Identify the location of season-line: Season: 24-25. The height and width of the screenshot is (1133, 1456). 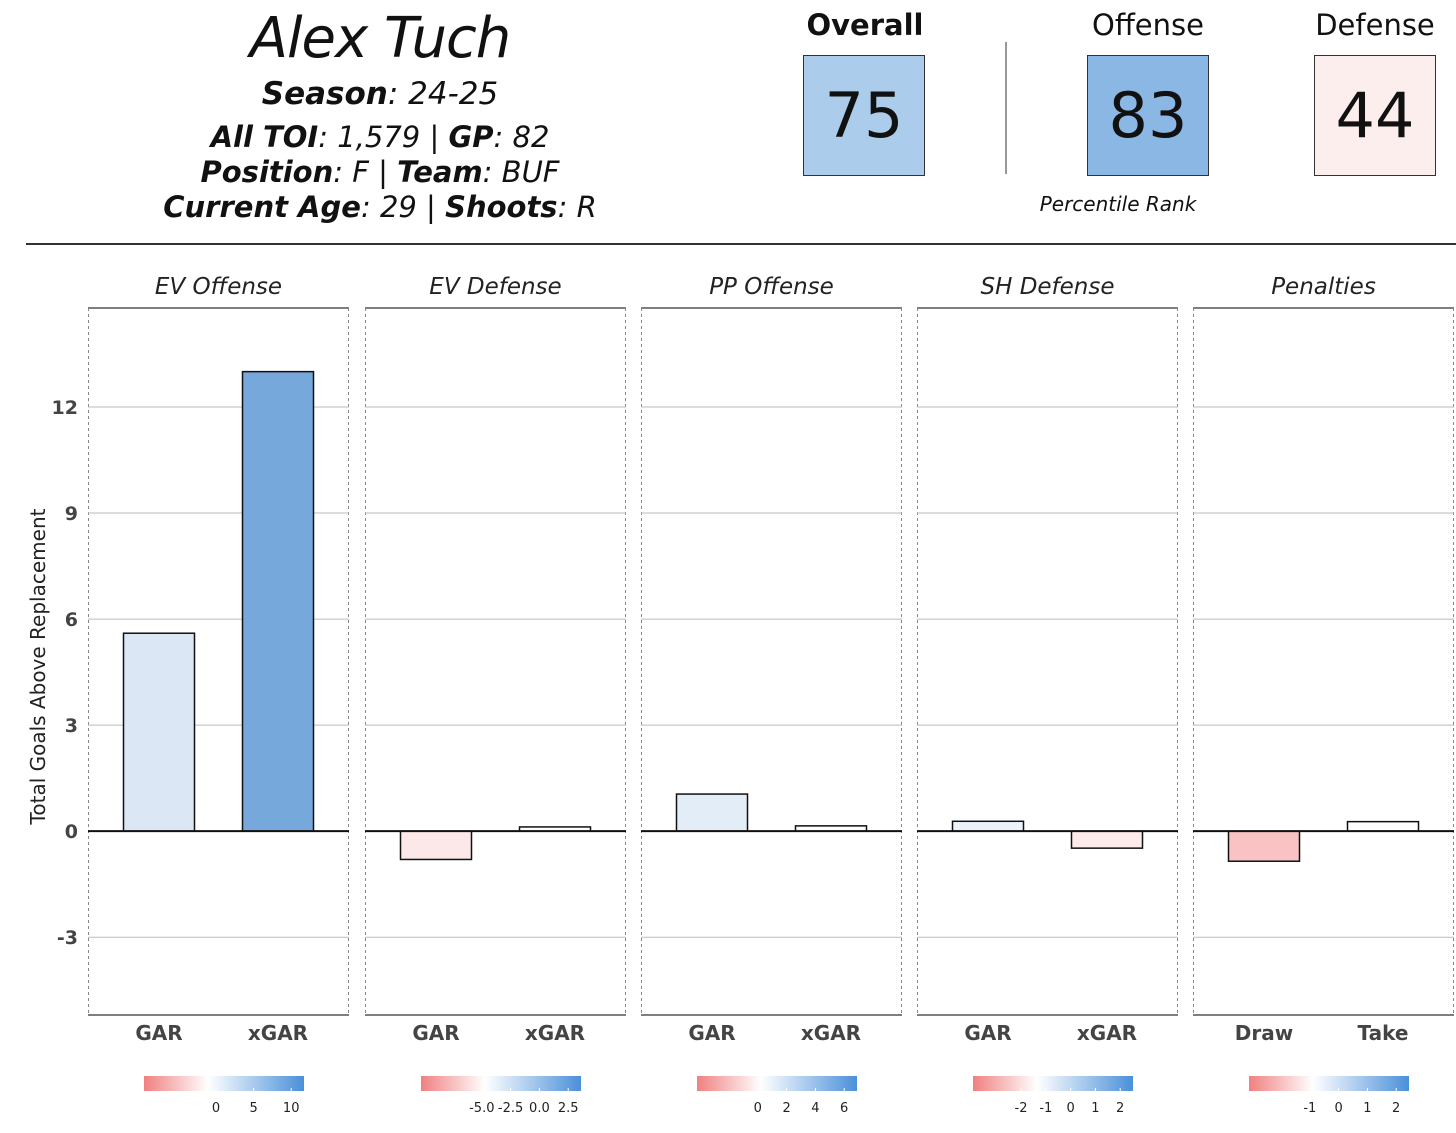
(380, 94).